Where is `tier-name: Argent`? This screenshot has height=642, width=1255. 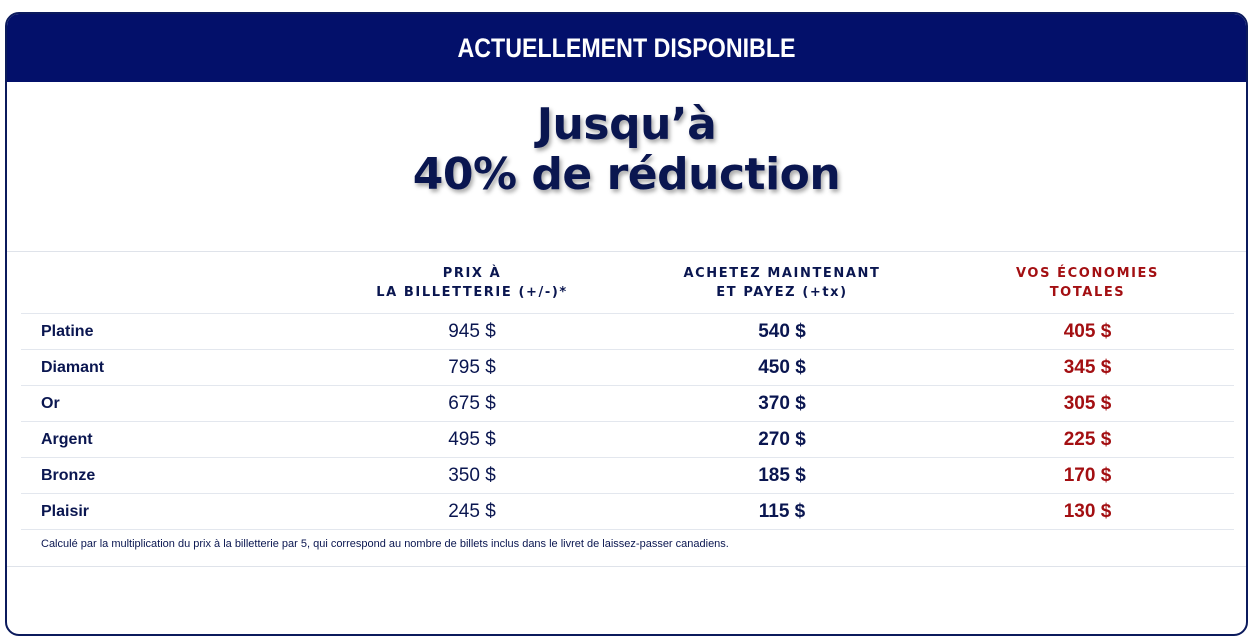 tier-name: Argent is located at coordinates (171, 439).